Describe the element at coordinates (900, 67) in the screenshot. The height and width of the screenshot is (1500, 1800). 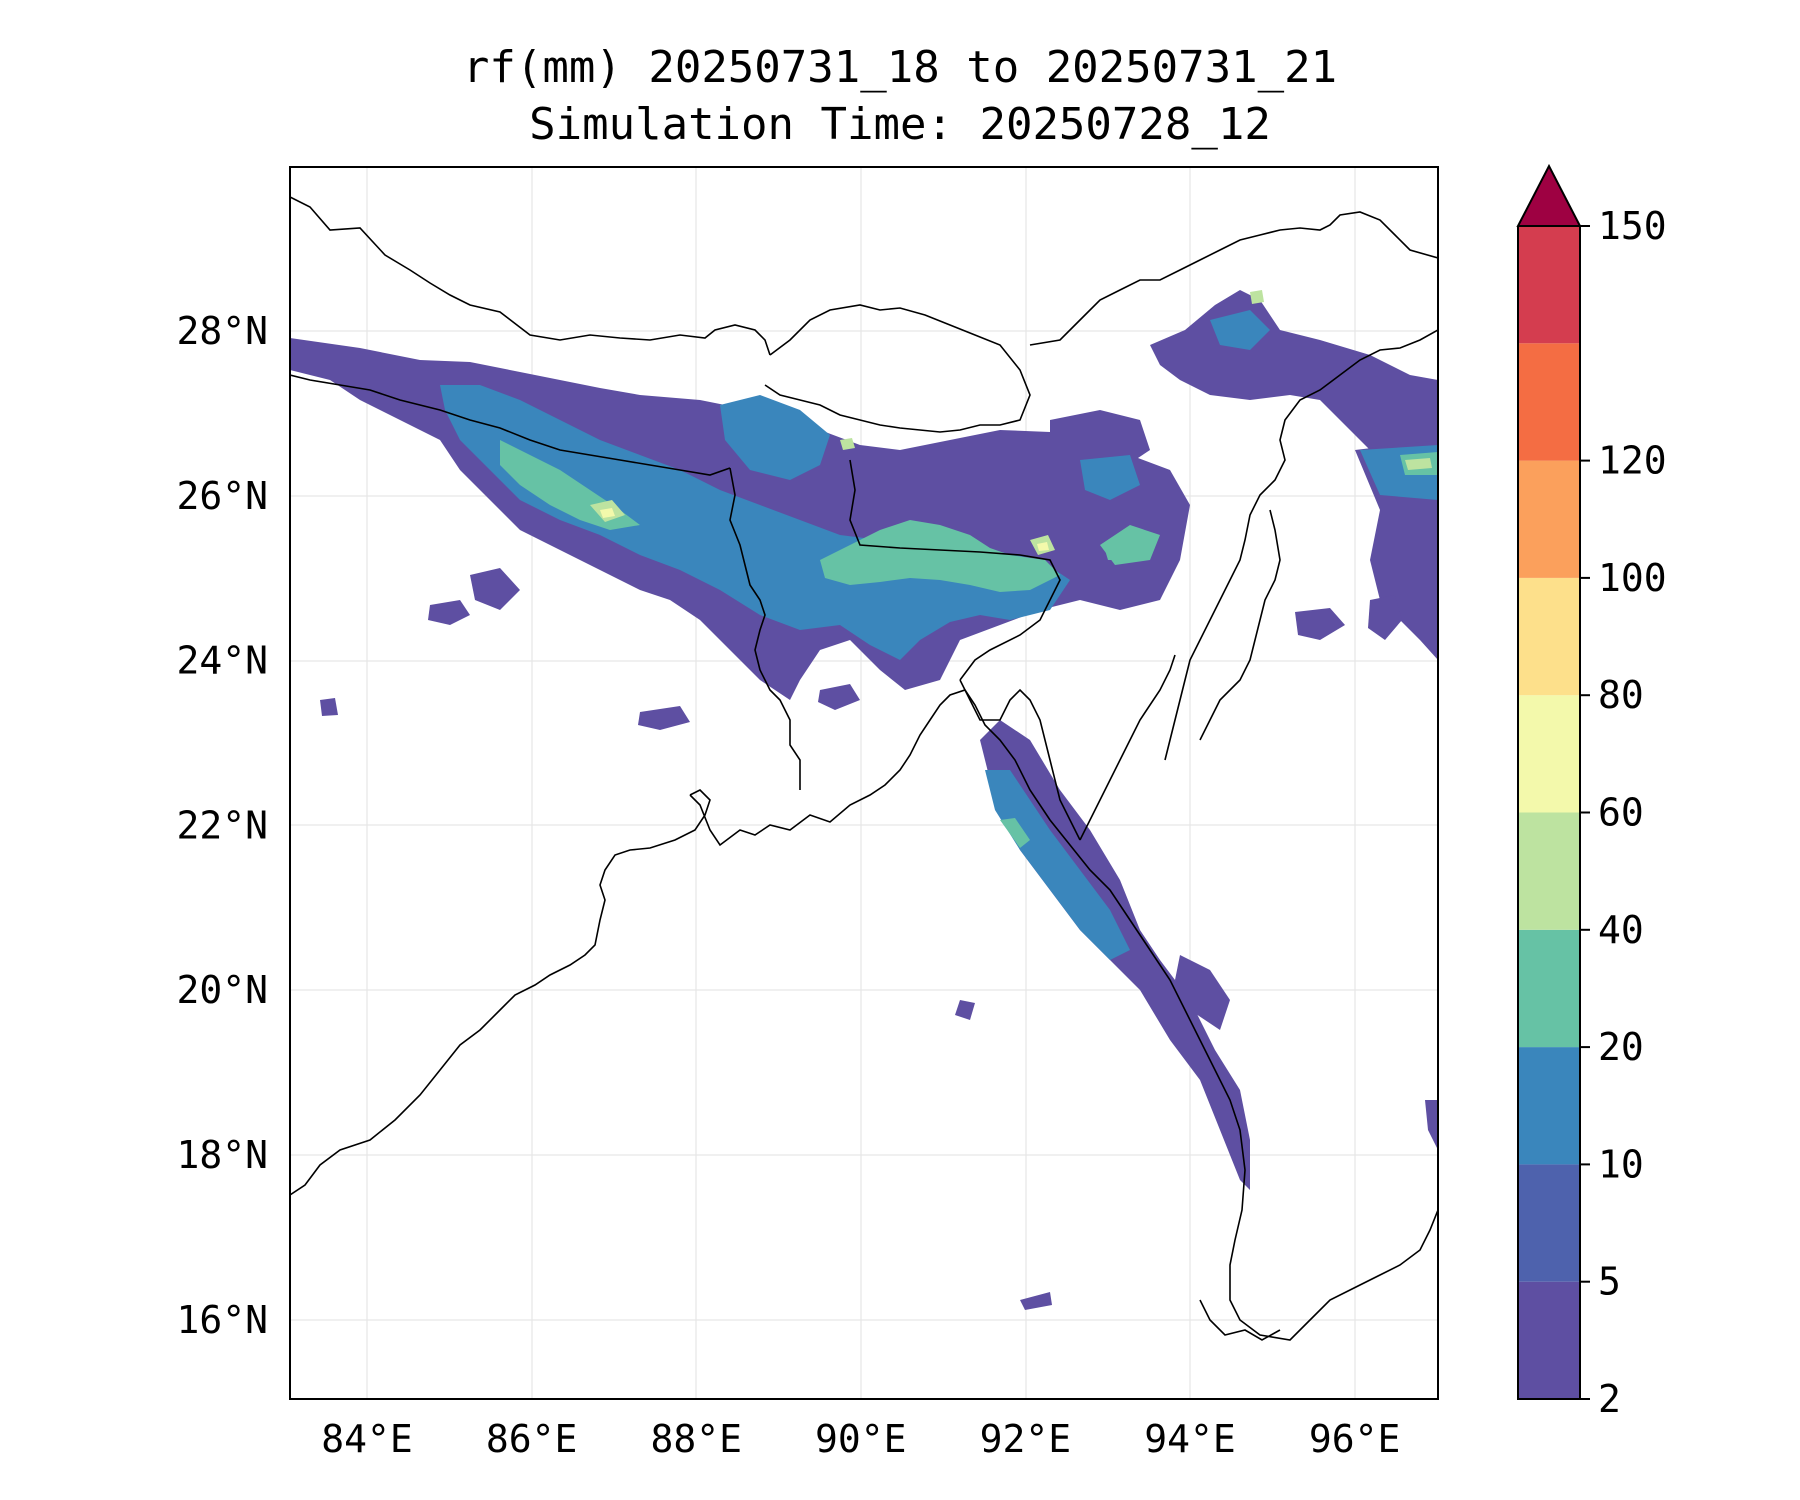
I see `map-title-line-1: rf(mm) 20250731_18 to 20250731_21` at that location.